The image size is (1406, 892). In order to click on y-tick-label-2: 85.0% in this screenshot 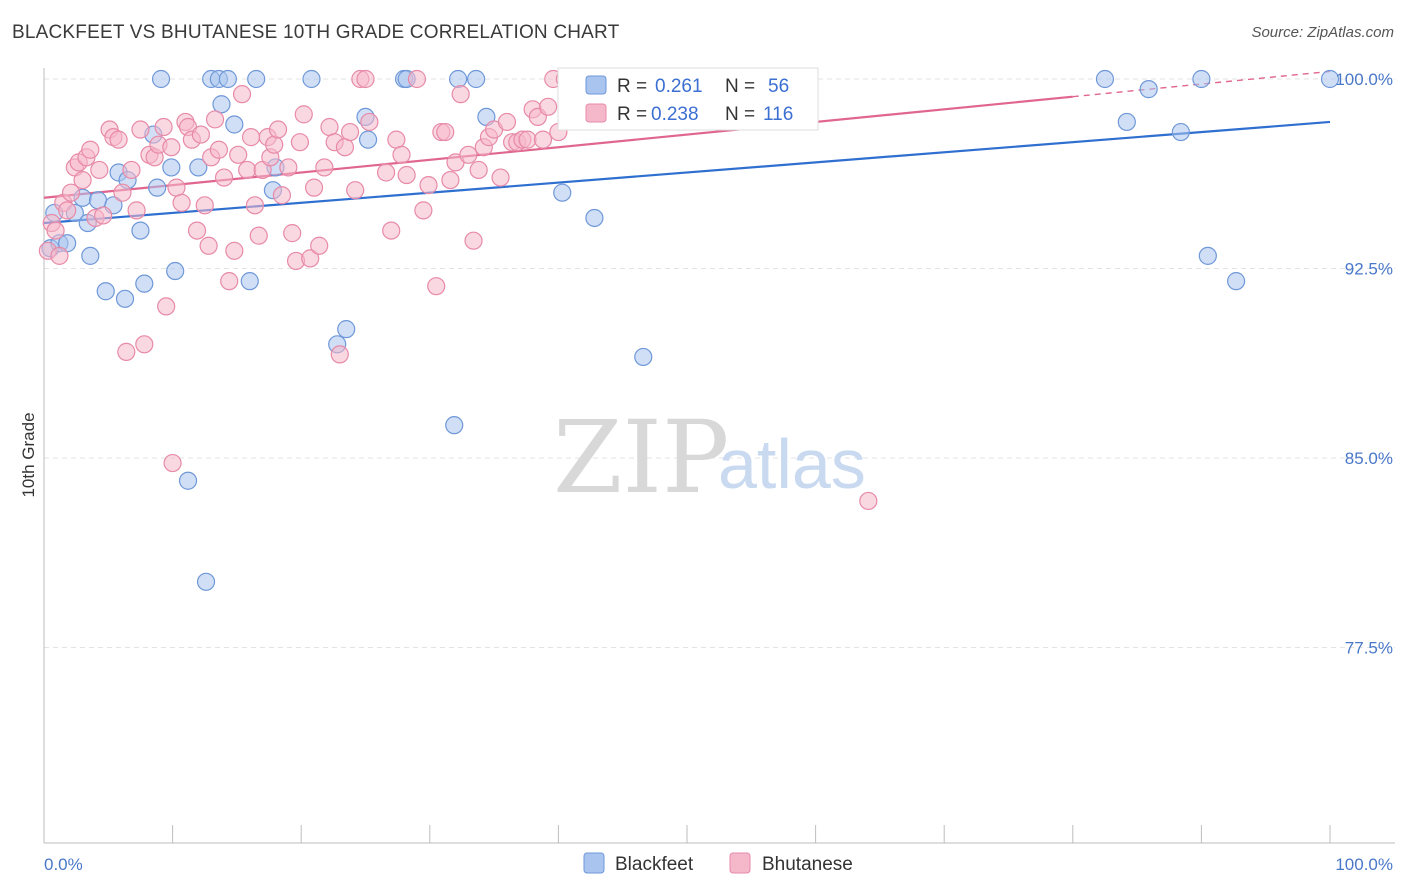, I will do `click(1369, 458)`.